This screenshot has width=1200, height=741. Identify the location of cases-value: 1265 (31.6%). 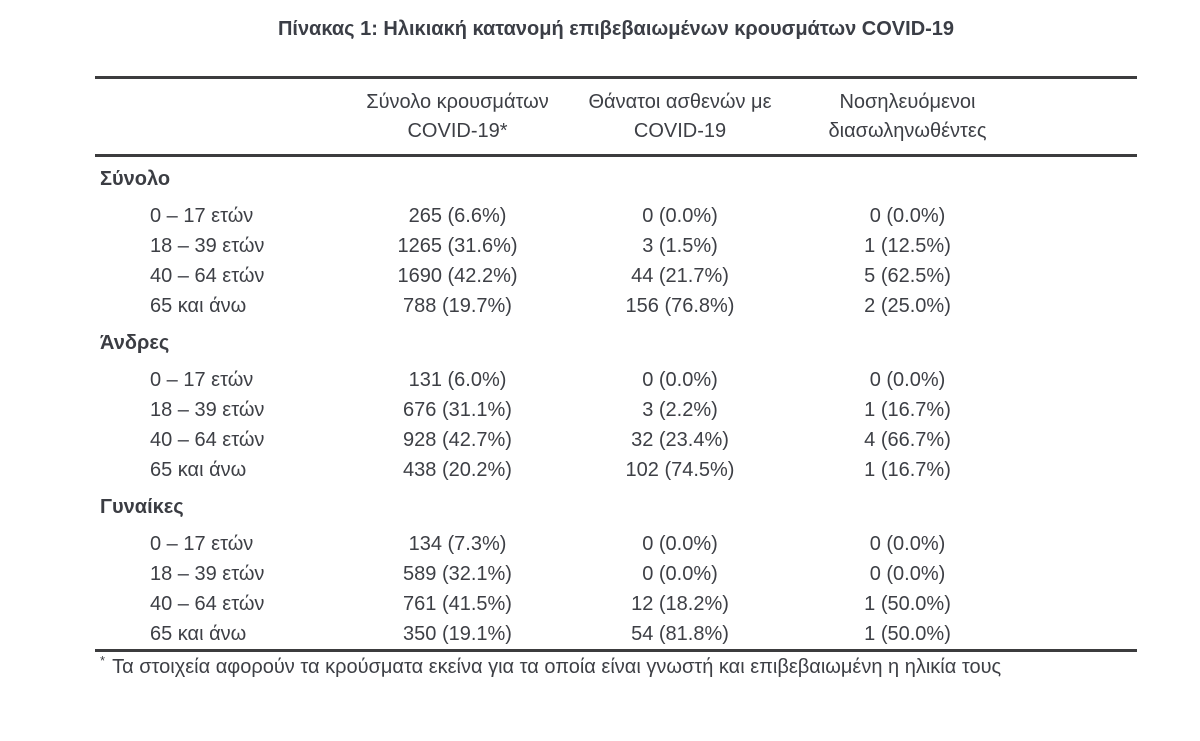
(457, 245).